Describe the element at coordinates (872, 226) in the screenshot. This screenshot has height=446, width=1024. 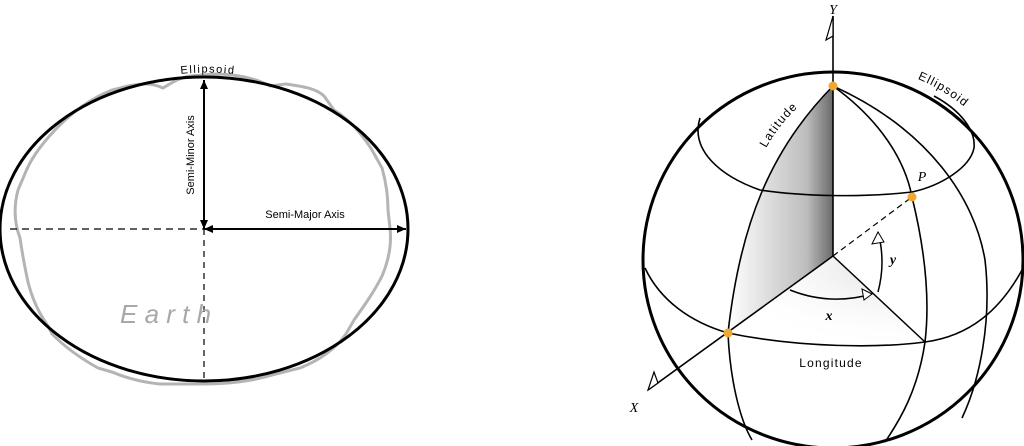
I see `point-ray` at that location.